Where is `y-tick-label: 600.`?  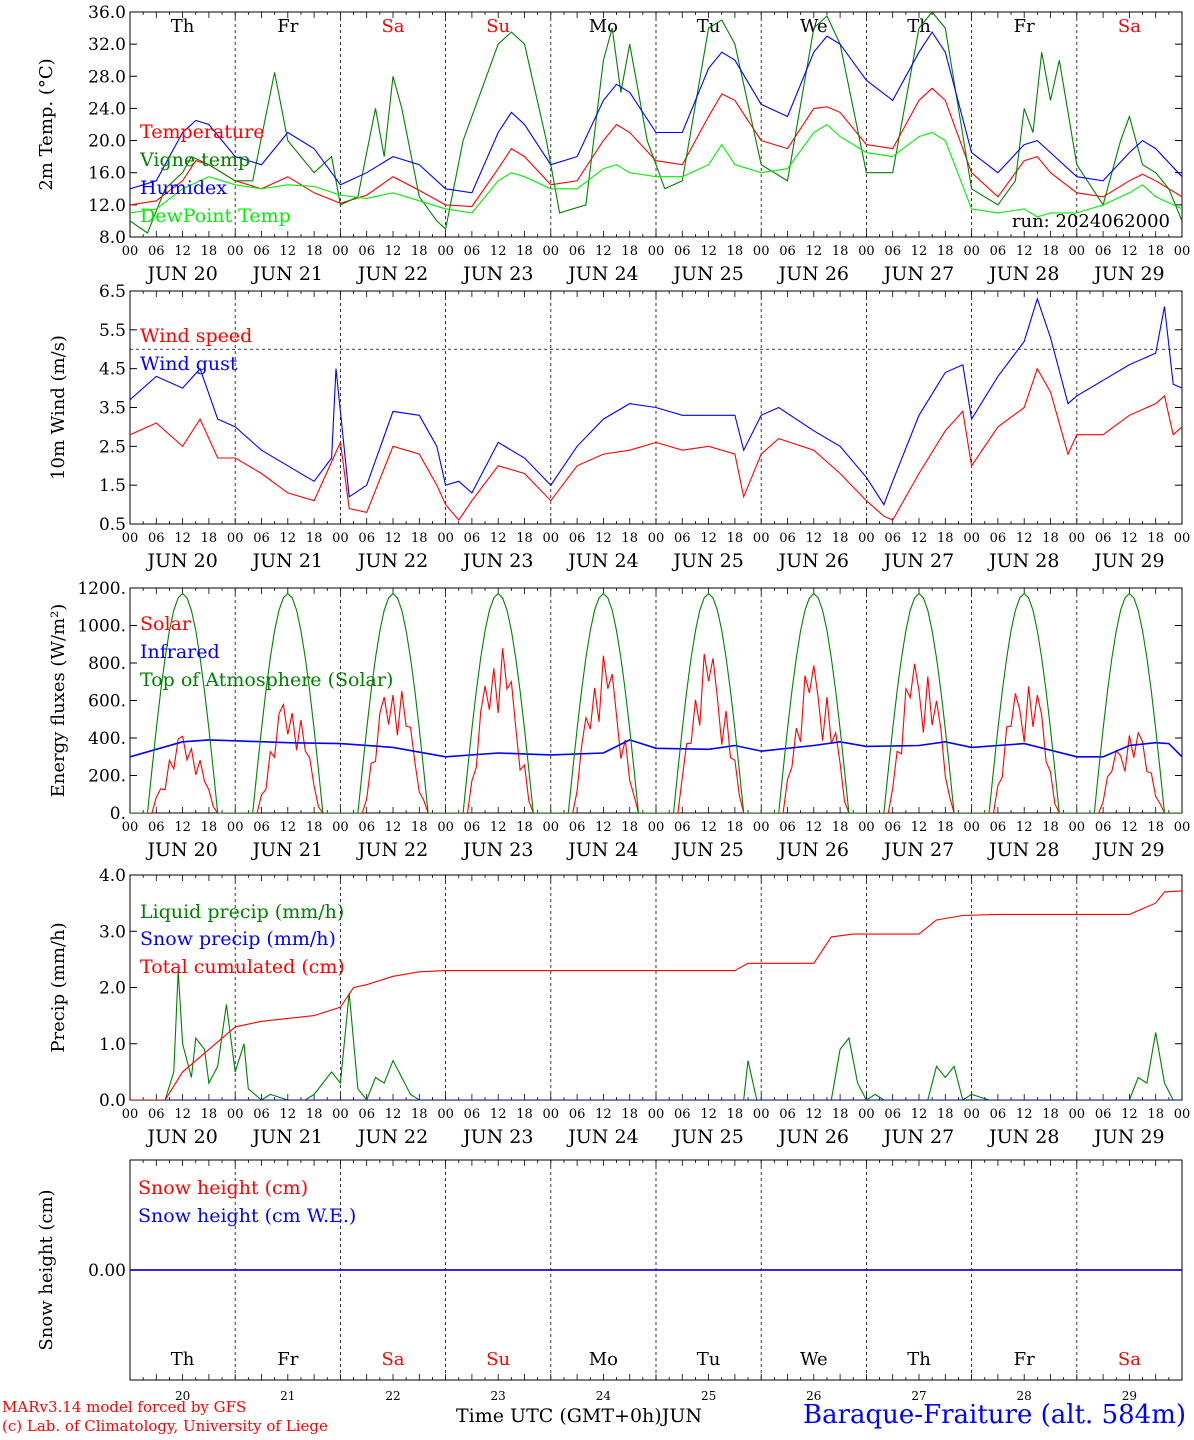
y-tick-label: 600. is located at coordinates (107, 702).